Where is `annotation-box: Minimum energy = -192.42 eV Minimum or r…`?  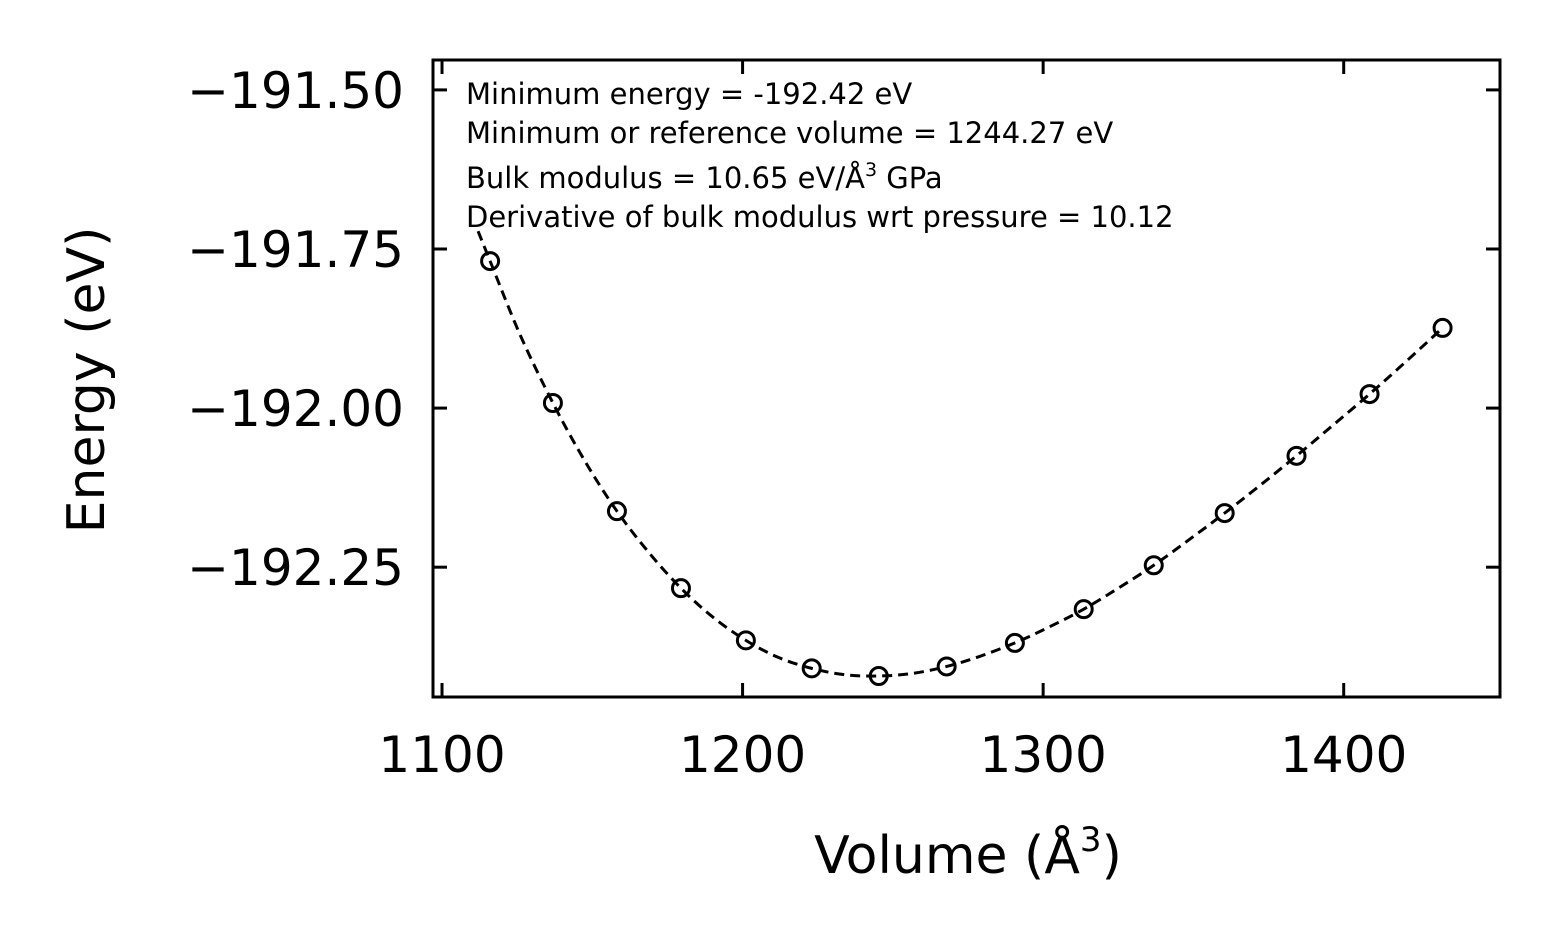 annotation-box: Minimum energy = -192.42 eV Minimum or r… is located at coordinates (820, 155).